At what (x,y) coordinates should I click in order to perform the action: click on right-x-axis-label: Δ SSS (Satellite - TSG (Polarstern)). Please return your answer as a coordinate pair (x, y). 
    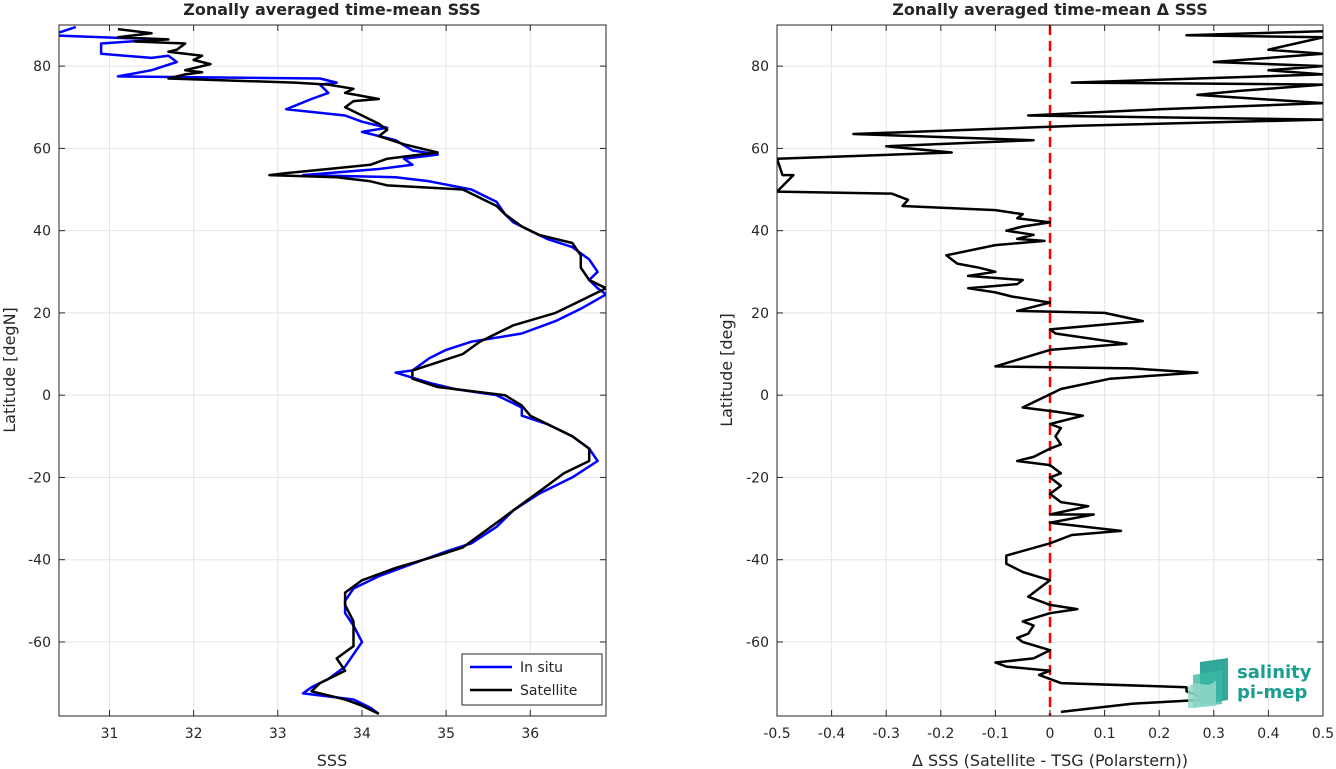
    Looking at the image, I should click on (1050, 760).